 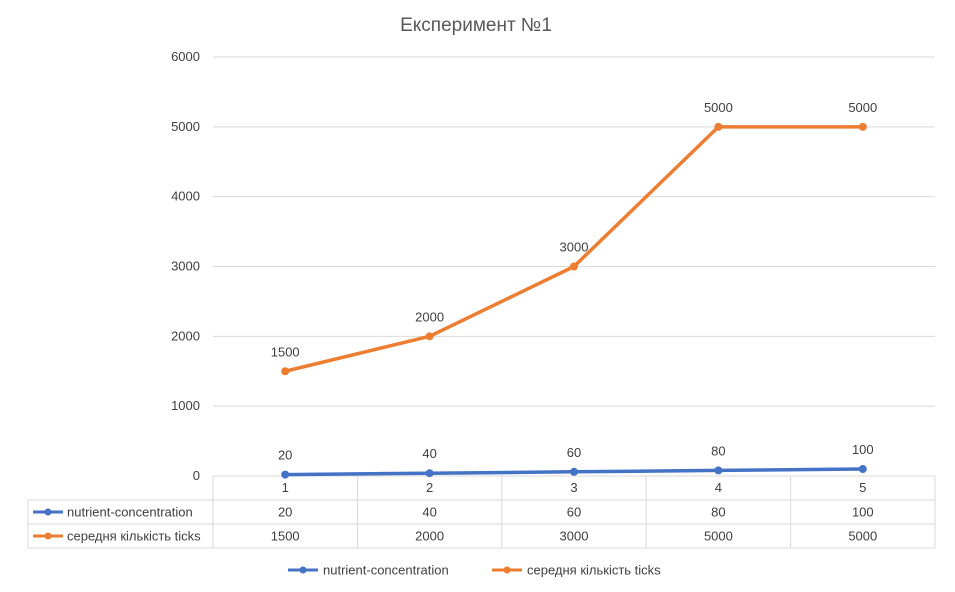 I want to click on y-axis: 0 1000 2000 3000 4000 5000 6000, so click(x=185, y=266).